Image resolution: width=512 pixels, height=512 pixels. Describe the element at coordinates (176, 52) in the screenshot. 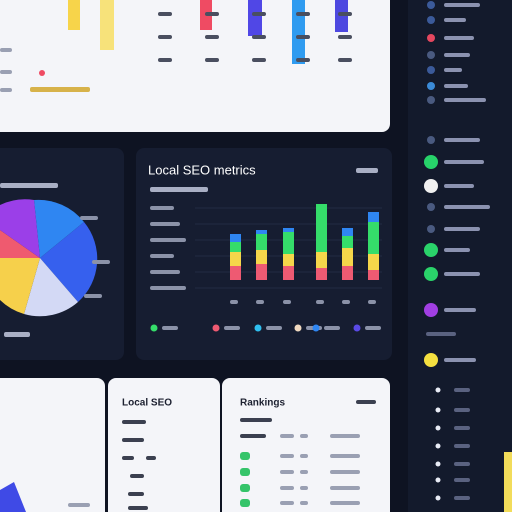

I see `top-card-labels` at that location.